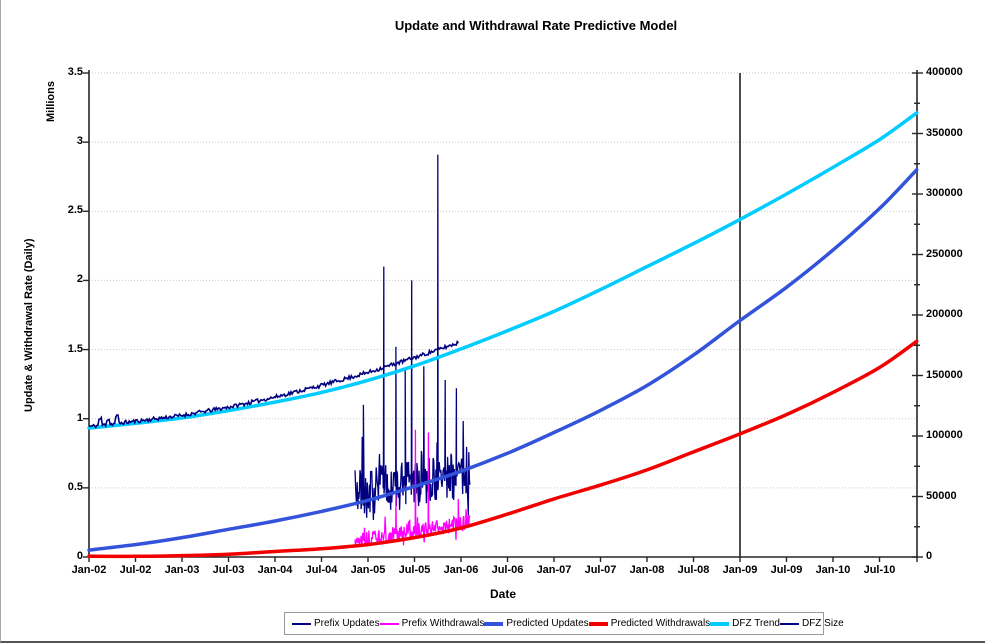 Image resolution: width=985 pixels, height=643 pixels. What do you see at coordinates (79, 417) in the screenshot?
I see `left-axis-tick-label: 1` at bounding box center [79, 417].